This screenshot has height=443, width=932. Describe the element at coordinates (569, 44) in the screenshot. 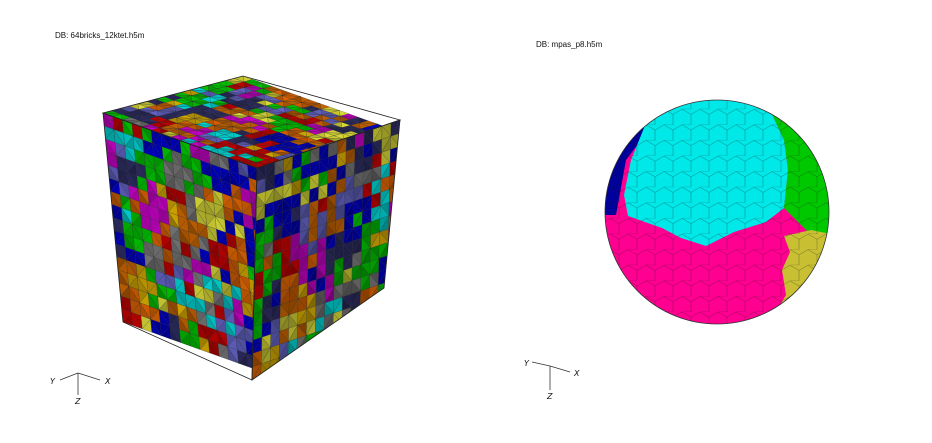

I see `right-db-label: DB: mpas_p8.h5m` at that location.